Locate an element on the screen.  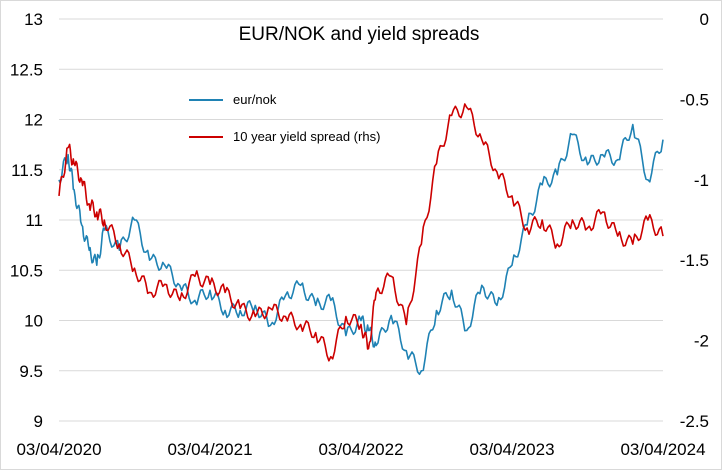
x-tick-label: 03/04/2024 is located at coordinates (662, 449).